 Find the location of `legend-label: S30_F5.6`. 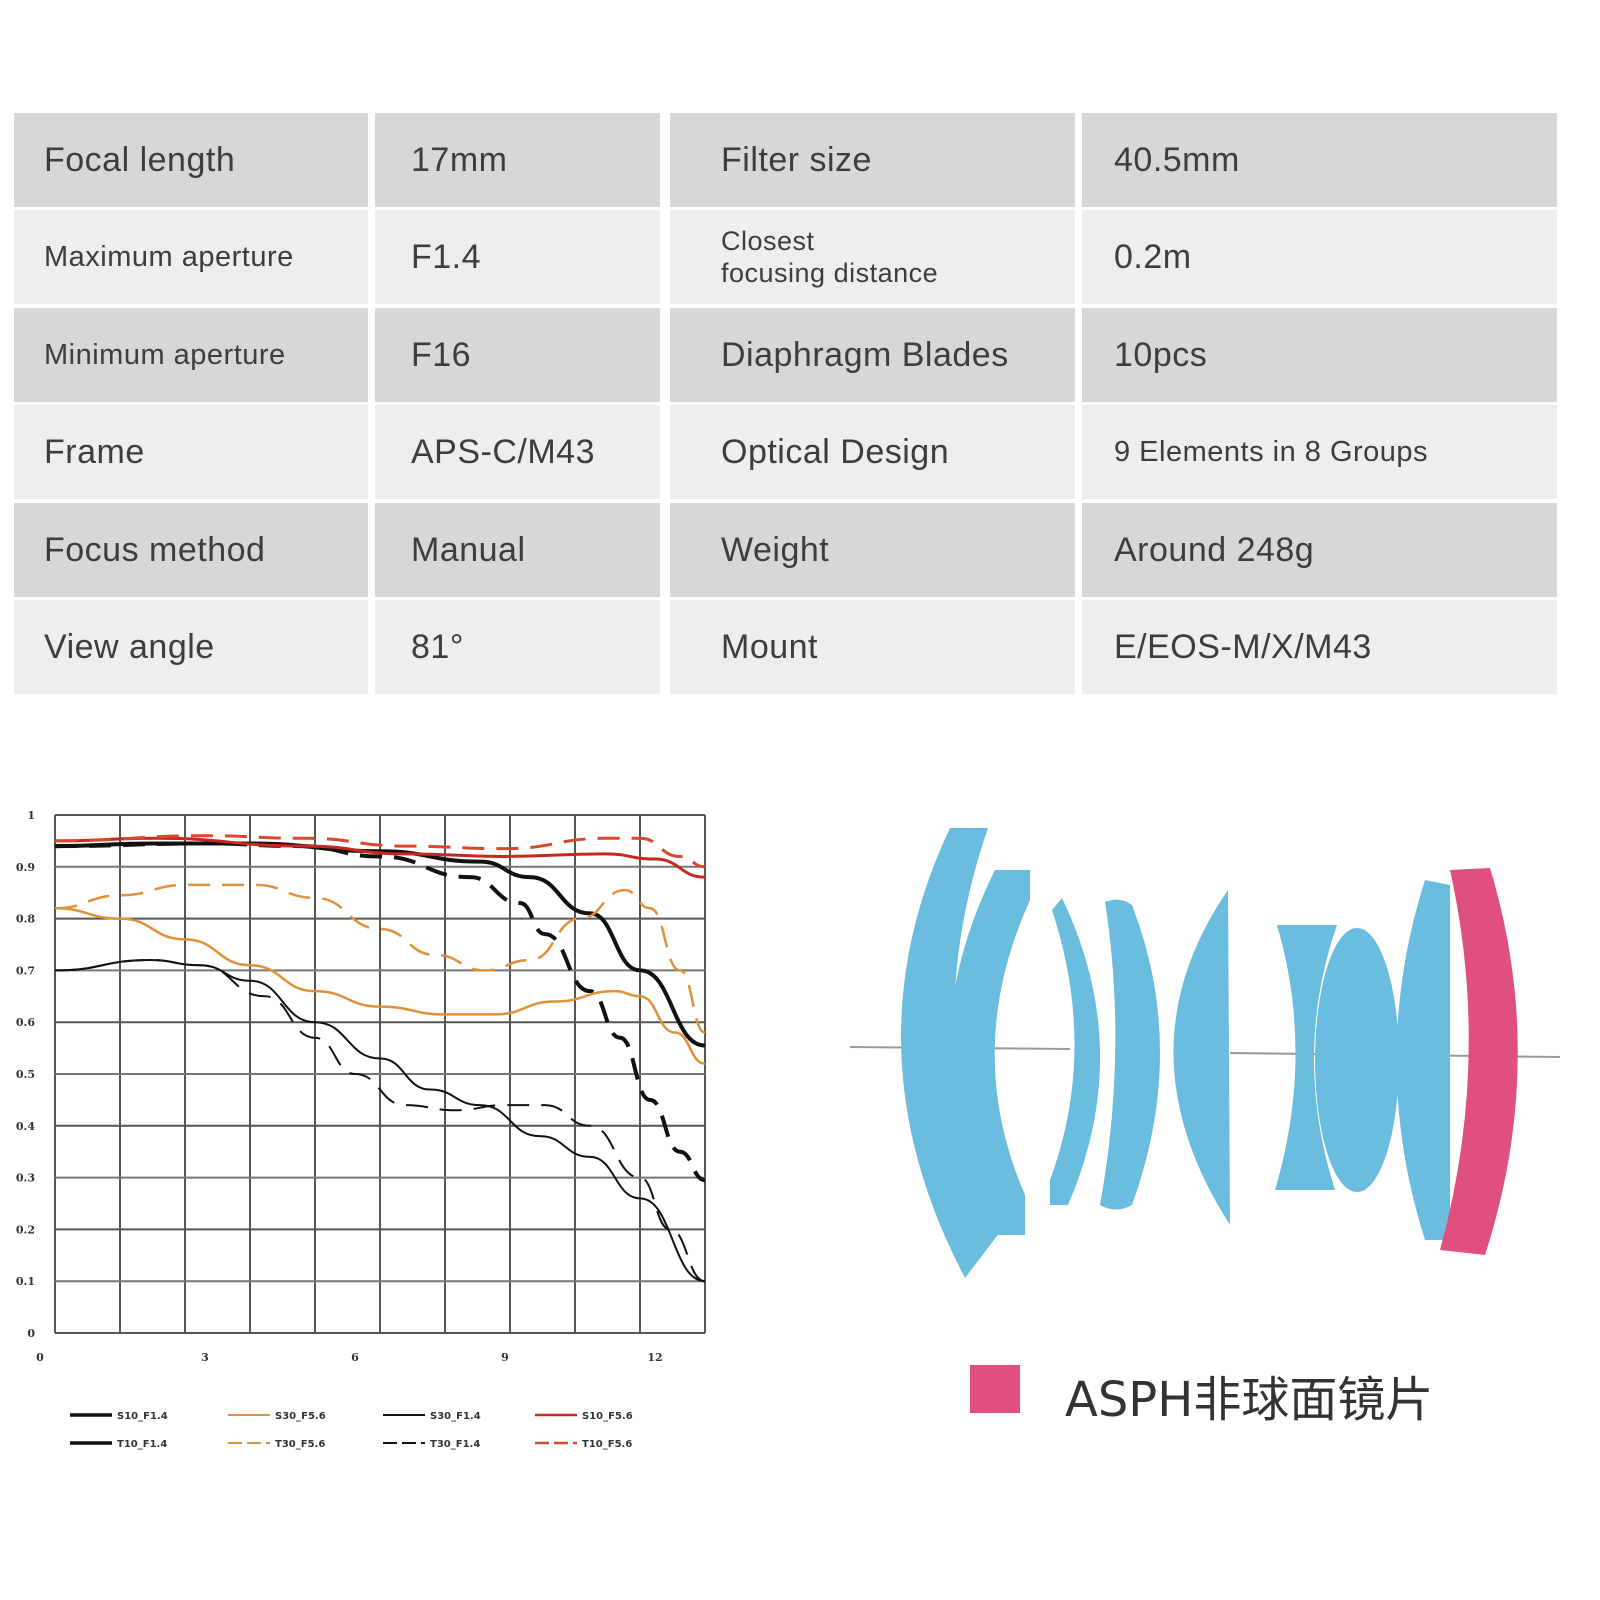

legend-label: S30_F5.6 is located at coordinates (300, 1416).